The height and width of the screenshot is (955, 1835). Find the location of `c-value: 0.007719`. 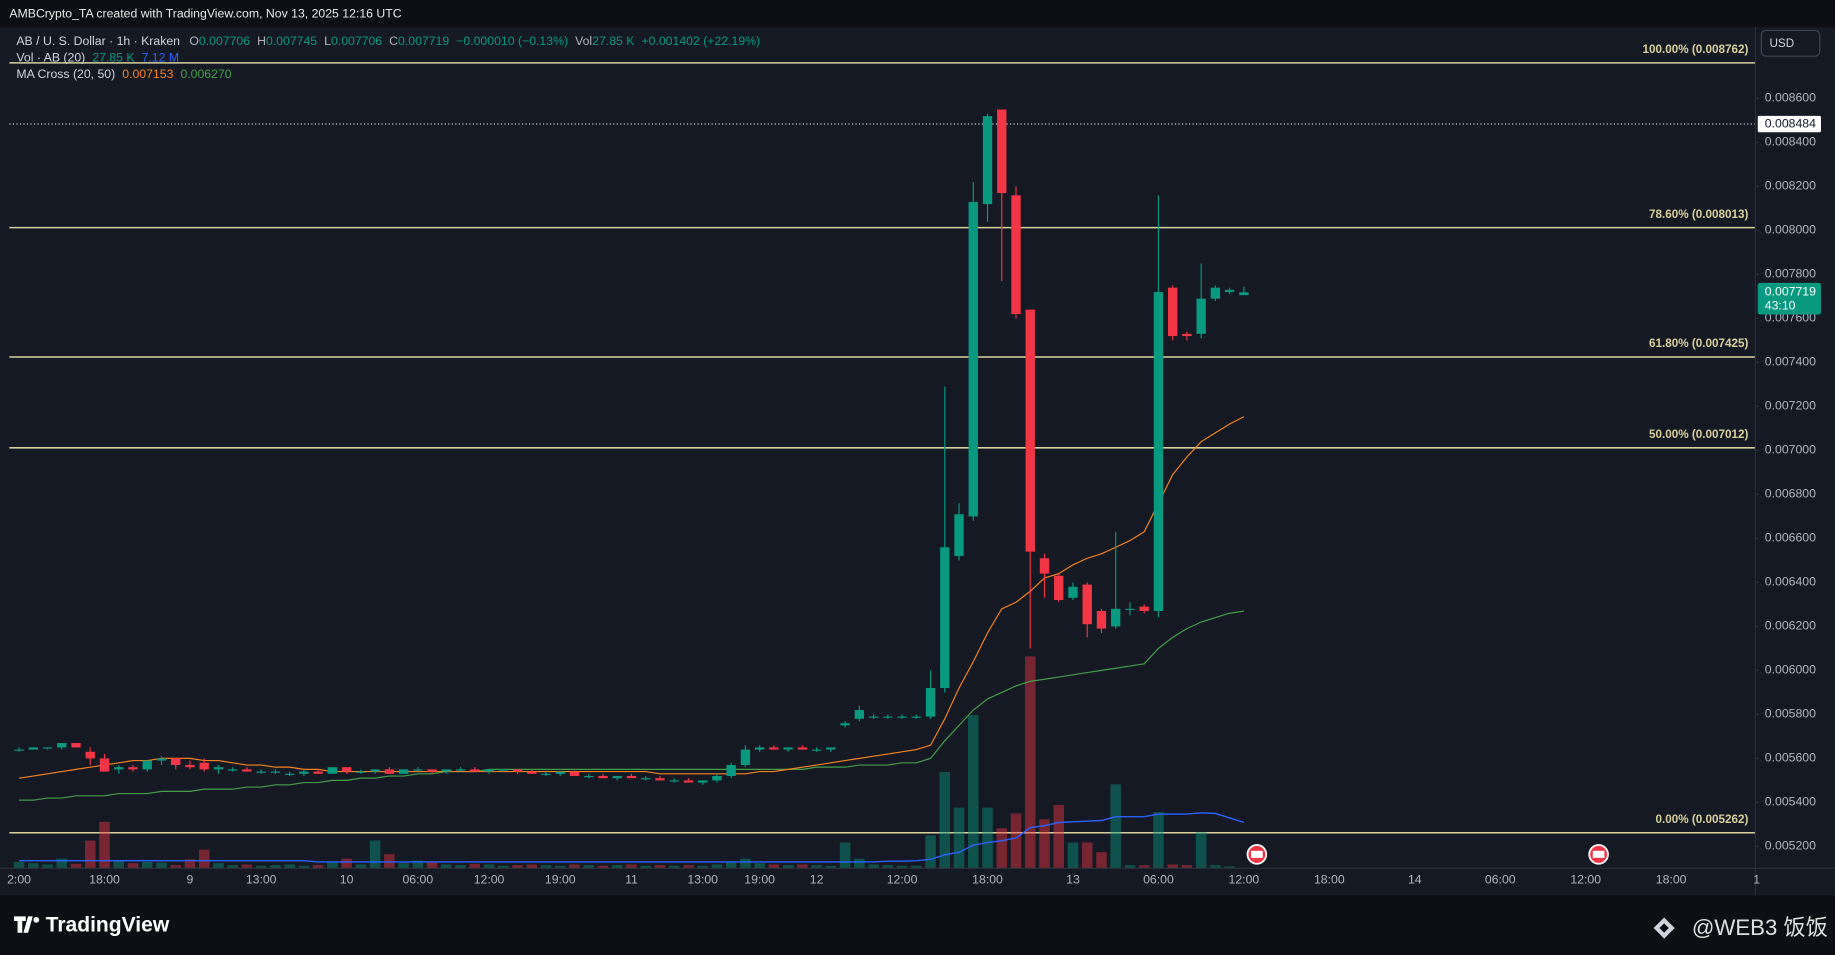

c-value: 0.007719 is located at coordinates (423, 41).